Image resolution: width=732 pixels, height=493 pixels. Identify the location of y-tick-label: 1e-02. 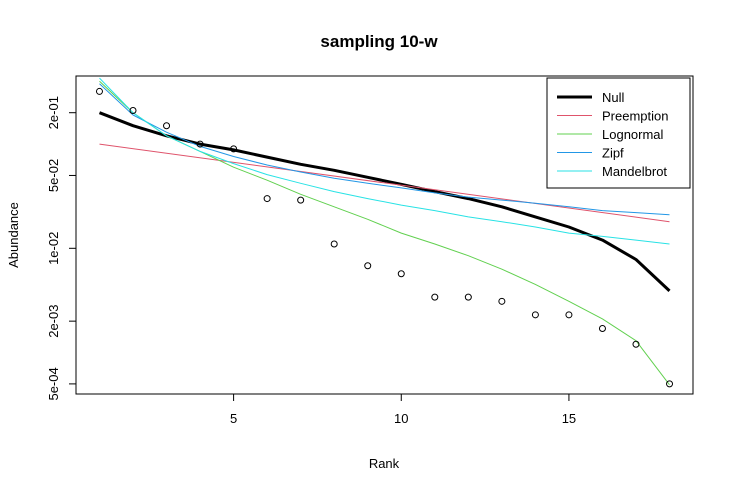
(53, 248).